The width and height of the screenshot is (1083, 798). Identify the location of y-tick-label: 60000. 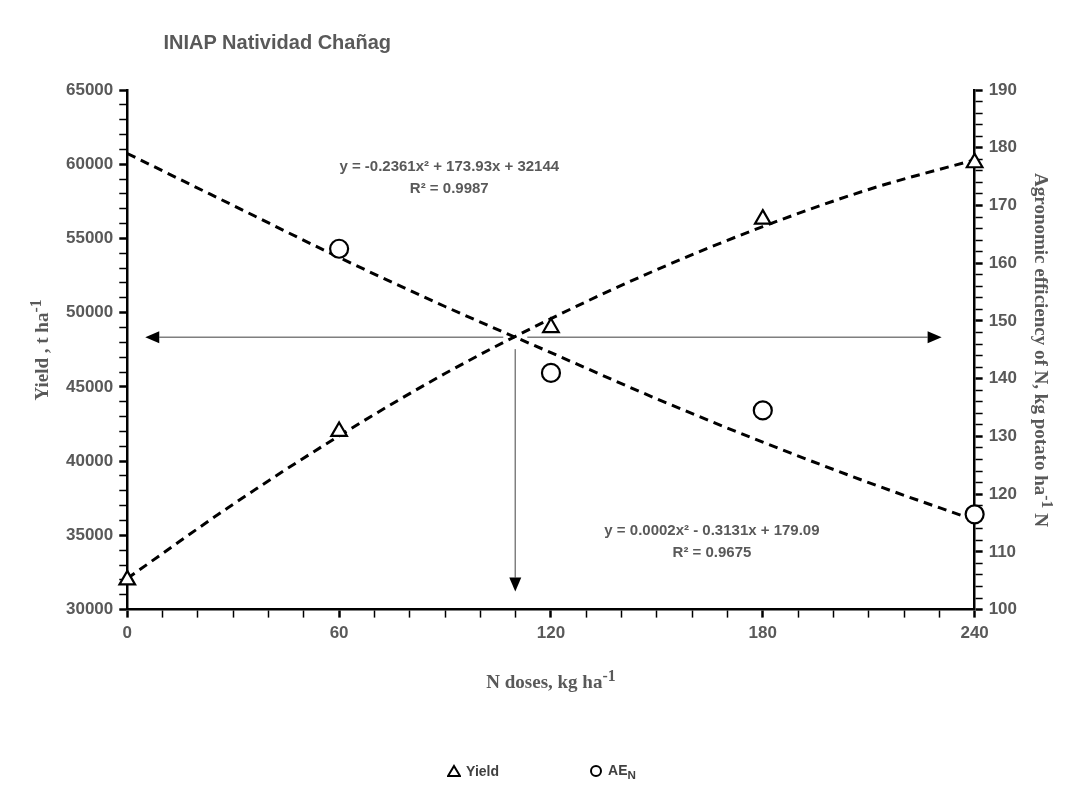
(89, 163).